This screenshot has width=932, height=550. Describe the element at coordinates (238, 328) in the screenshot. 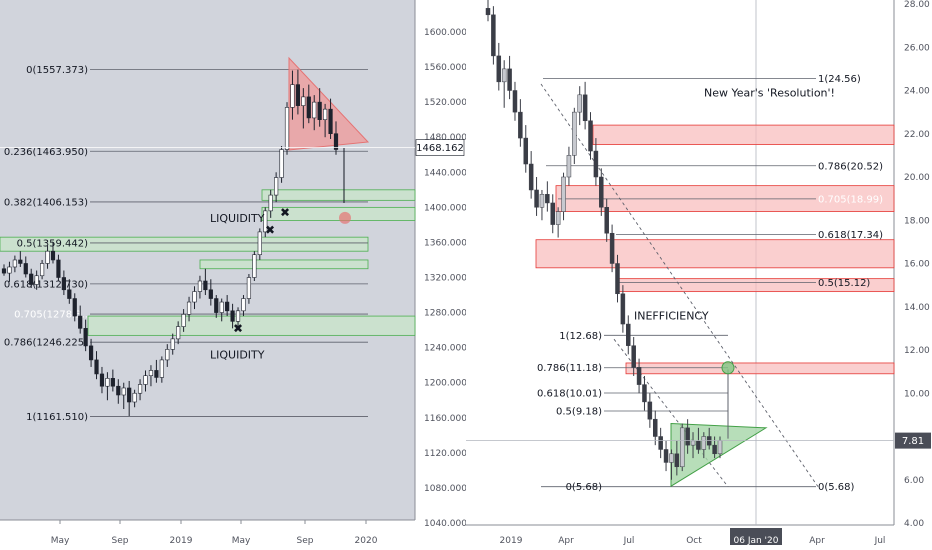

I see `left-x-mark: ✖` at that location.